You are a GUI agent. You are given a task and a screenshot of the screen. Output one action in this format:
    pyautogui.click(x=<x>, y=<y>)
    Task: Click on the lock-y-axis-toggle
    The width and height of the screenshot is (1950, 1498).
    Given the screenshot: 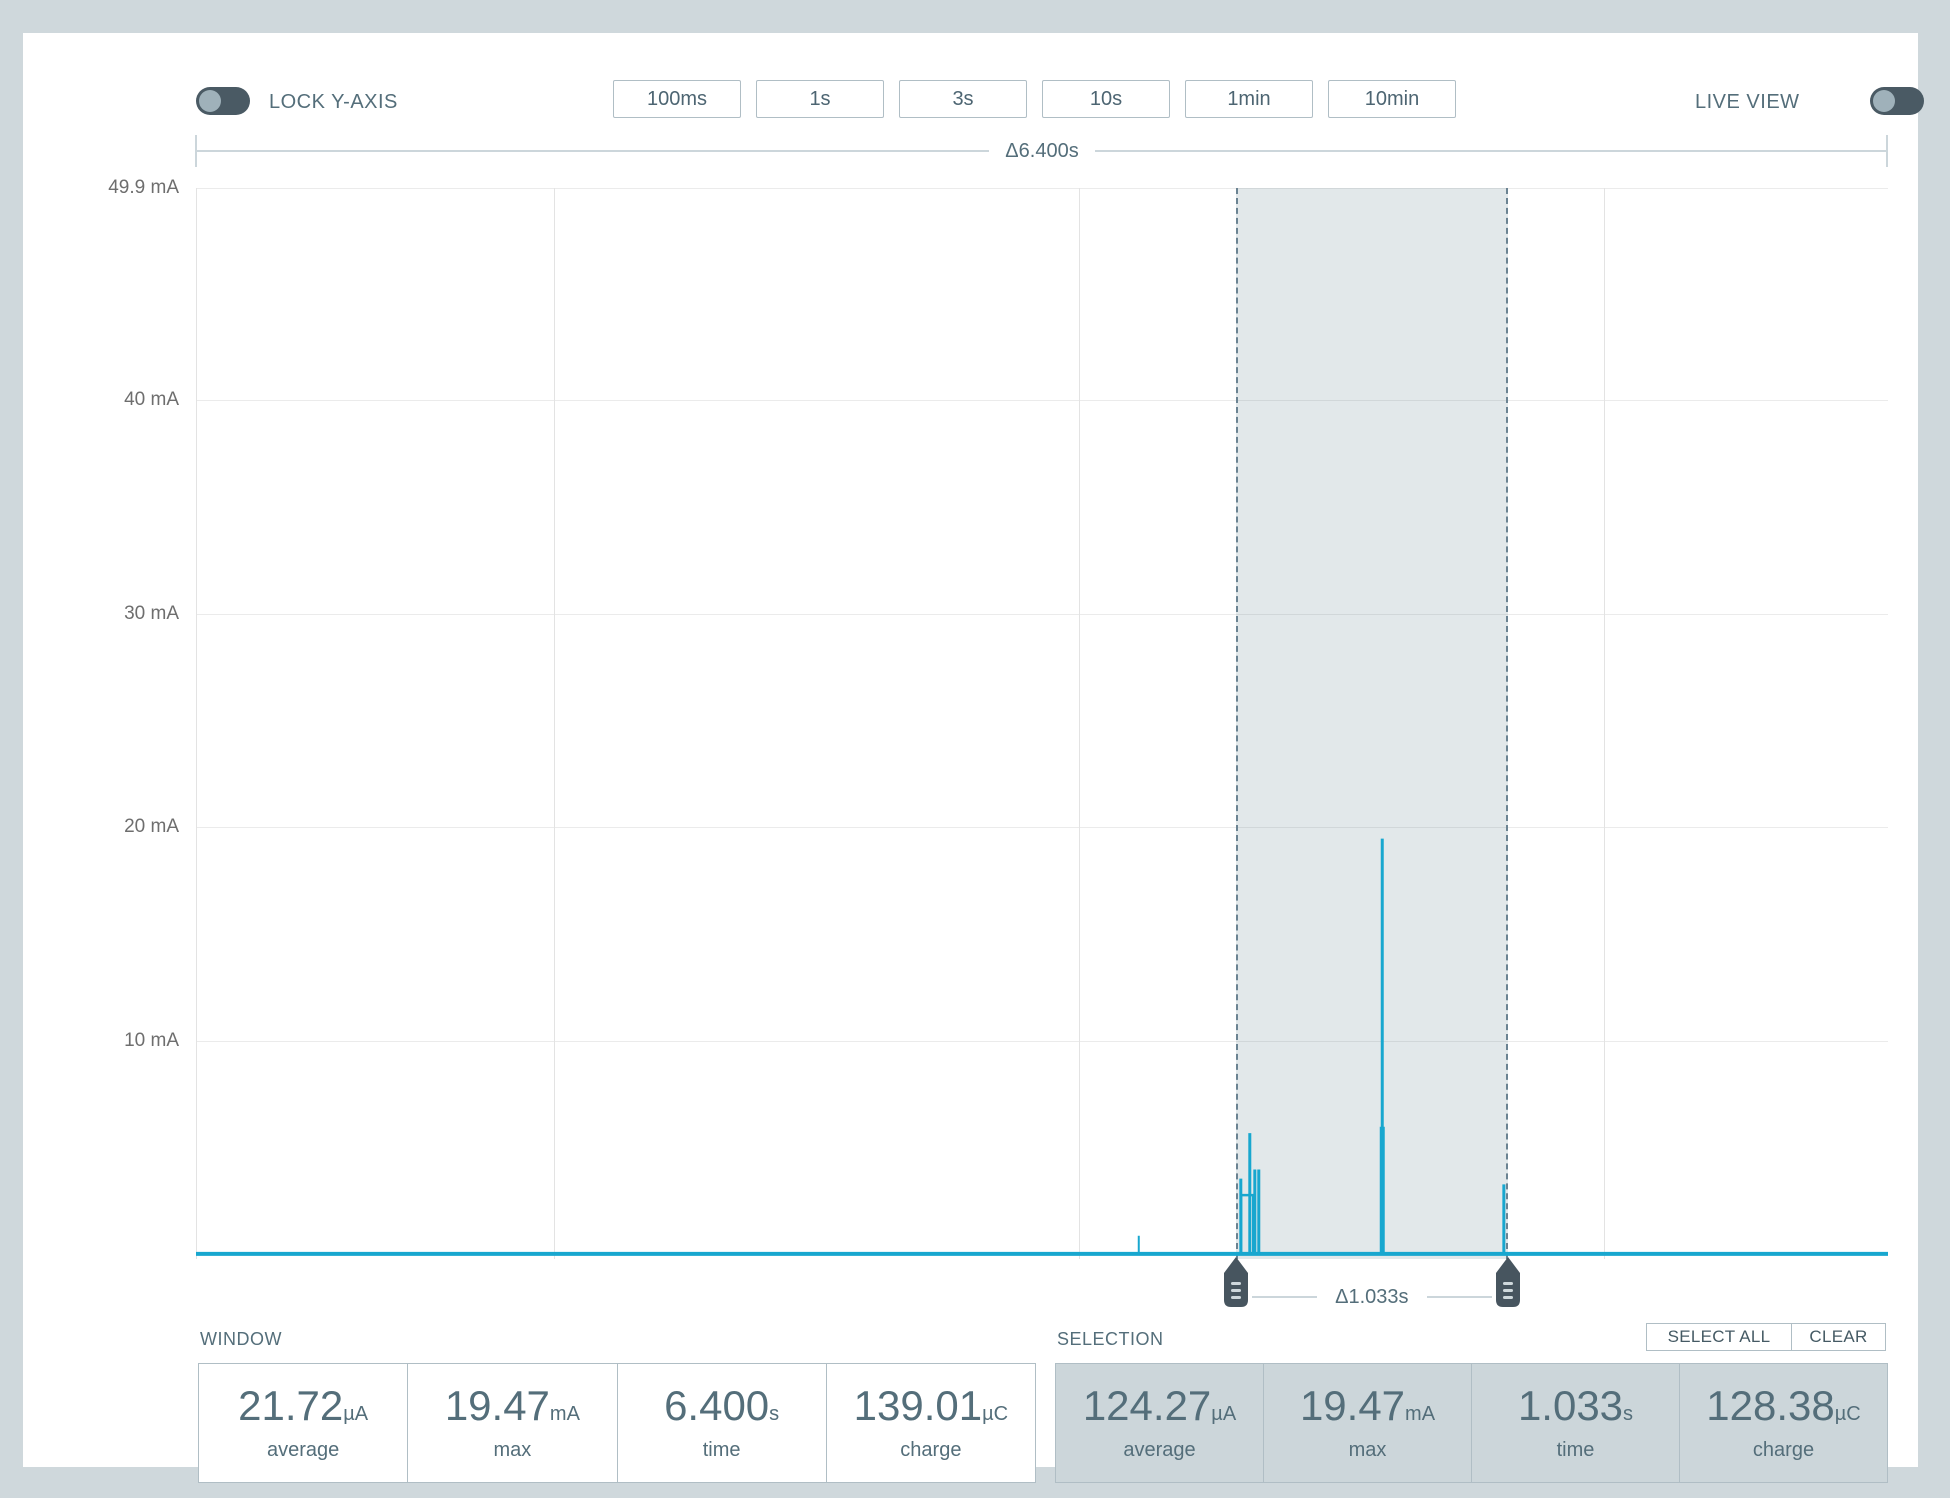 What is the action you would take?
    pyautogui.click(x=223, y=101)
    